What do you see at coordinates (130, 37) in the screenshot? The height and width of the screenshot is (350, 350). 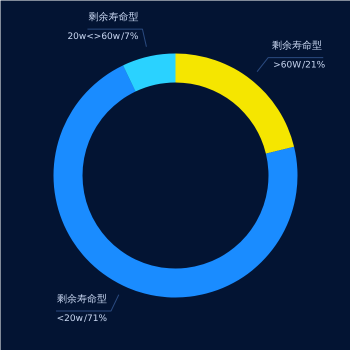 I see `data-label: /7%` at bounding box center [130, 37].